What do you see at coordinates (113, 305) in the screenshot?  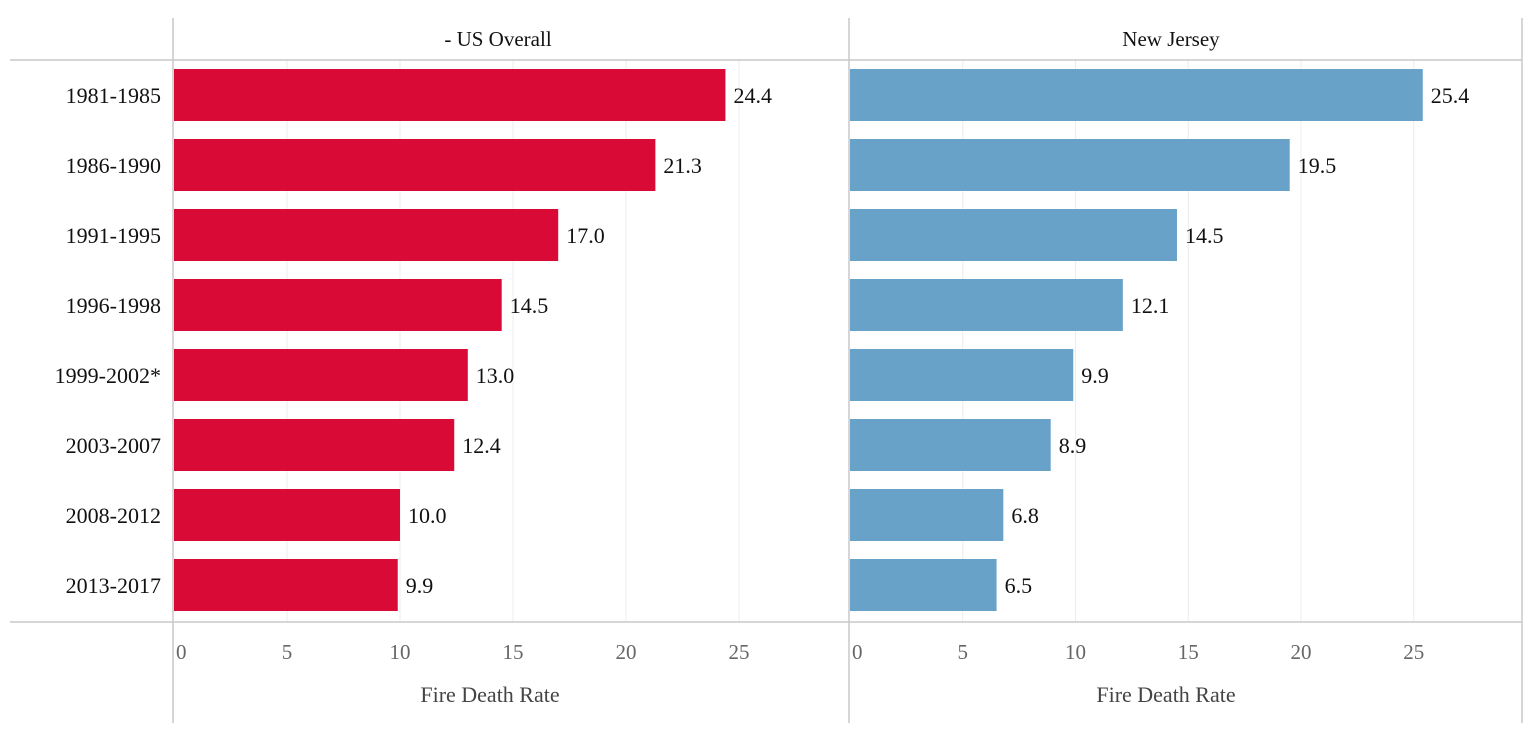 I see `category-label: 1996-1998` at bounding box center [113, 305].